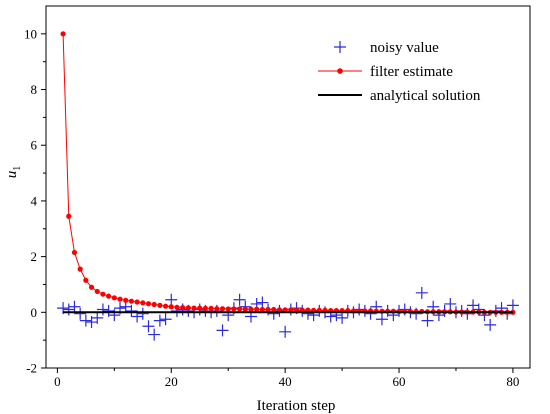 This screenshot has width=550, height=414. I want to click on x-tick-label: 0, so click(57, 381).